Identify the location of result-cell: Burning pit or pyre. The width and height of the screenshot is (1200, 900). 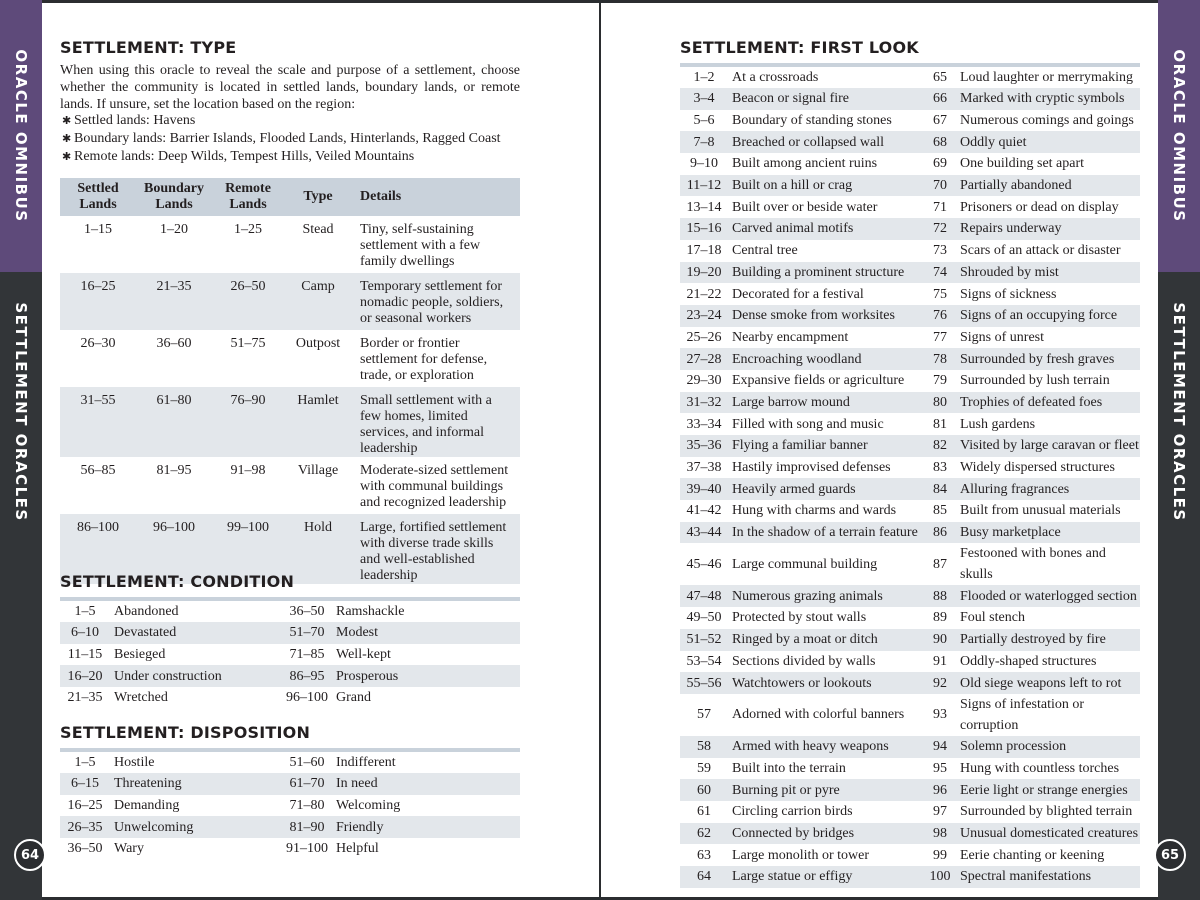
(826, 790).